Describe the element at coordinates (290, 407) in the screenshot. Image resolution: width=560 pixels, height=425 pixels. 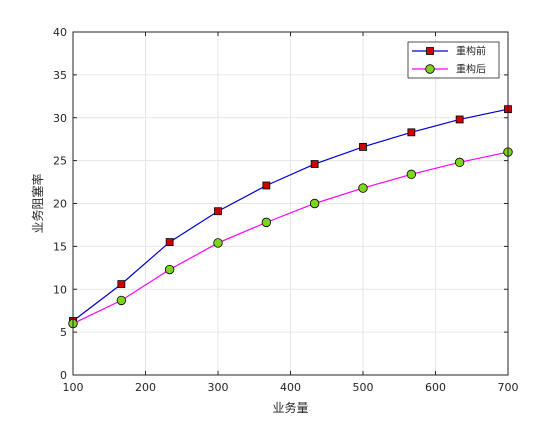
I see `x-axis-label: 业务量` at that location.